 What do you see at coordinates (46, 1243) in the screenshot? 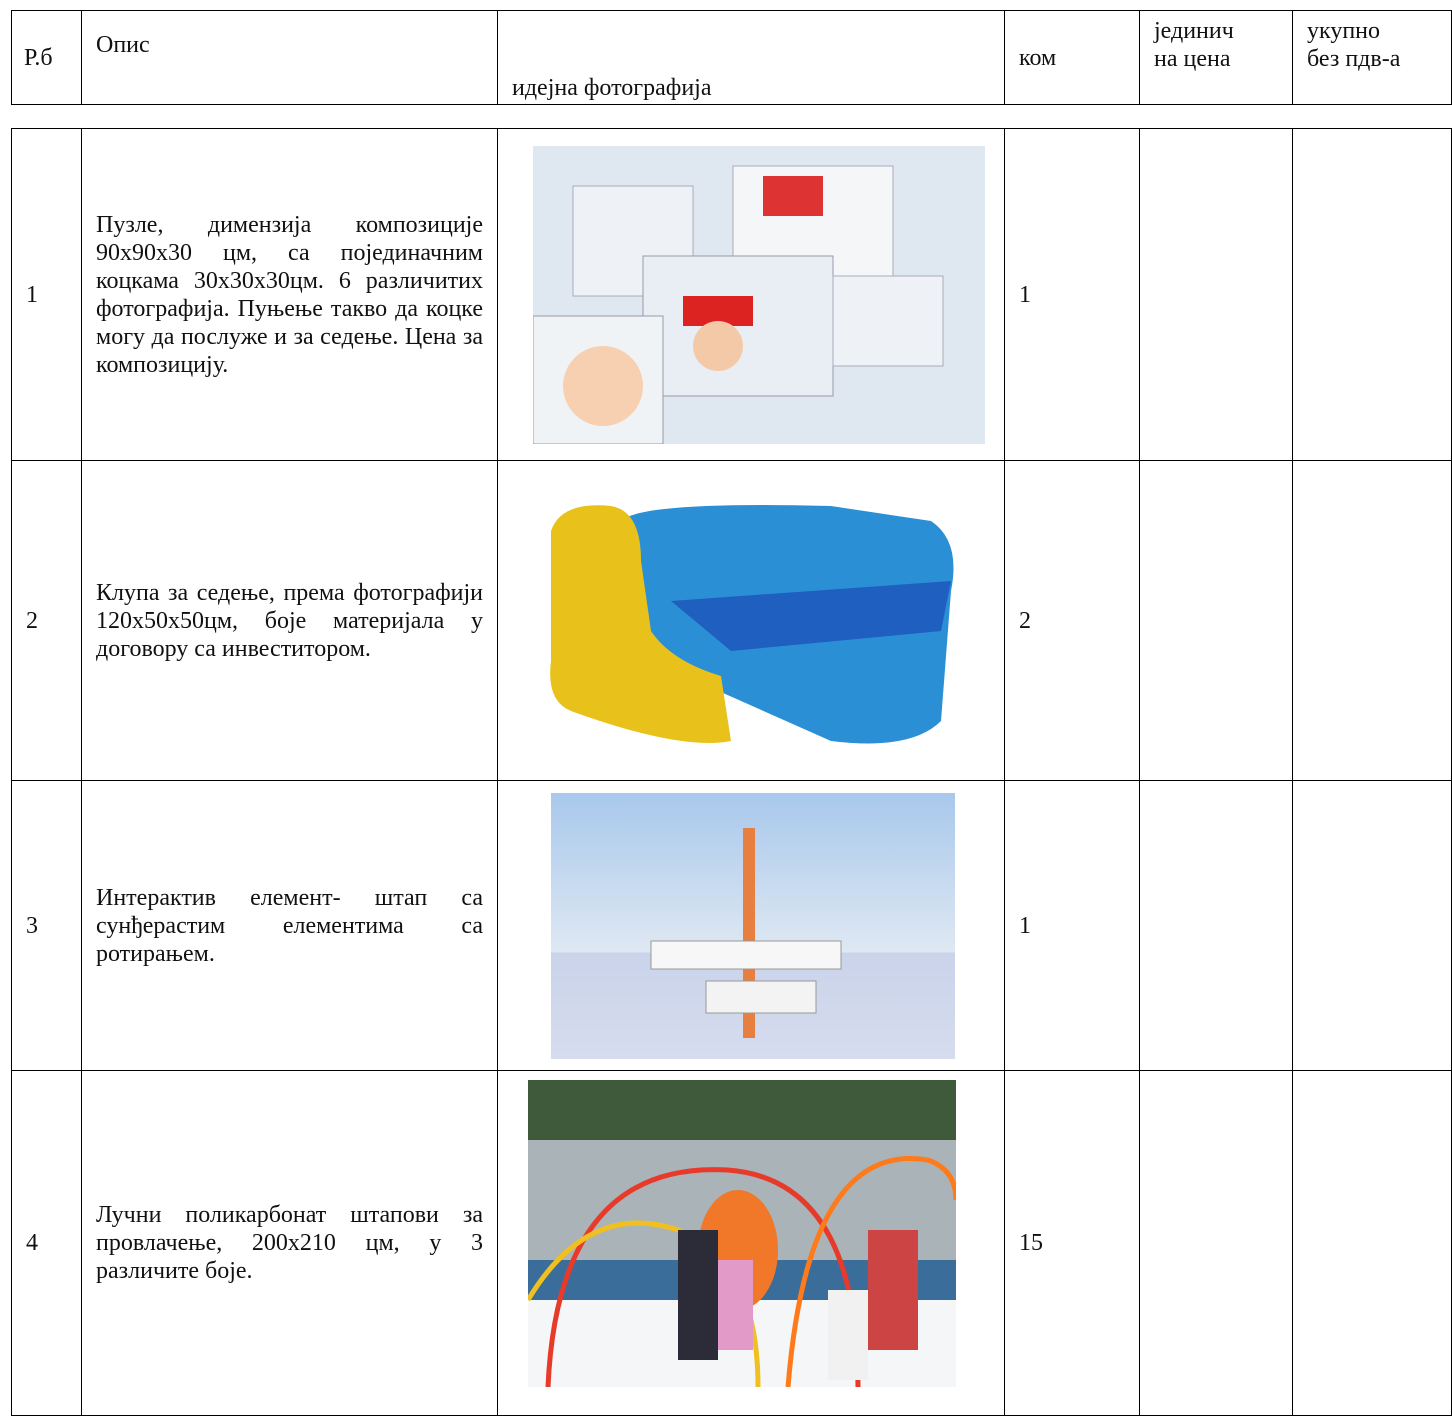
I see `cell: 4` at bounding box center [46, 1243].